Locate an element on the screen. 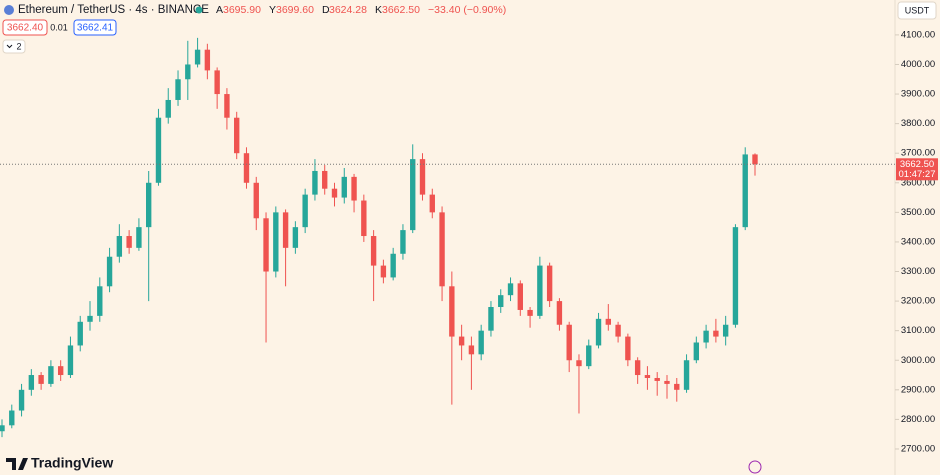  ohlc-key: D is located at coordinates (326, 10).